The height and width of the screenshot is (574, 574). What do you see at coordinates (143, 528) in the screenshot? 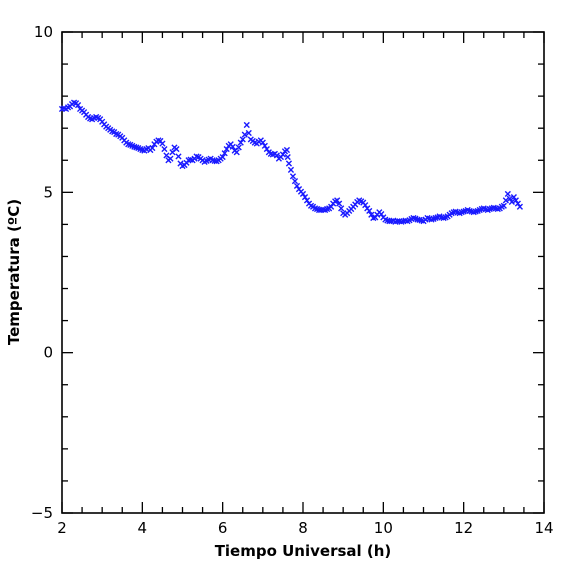
I see `x-tick-label: 4` at bounding box center [143, 528].